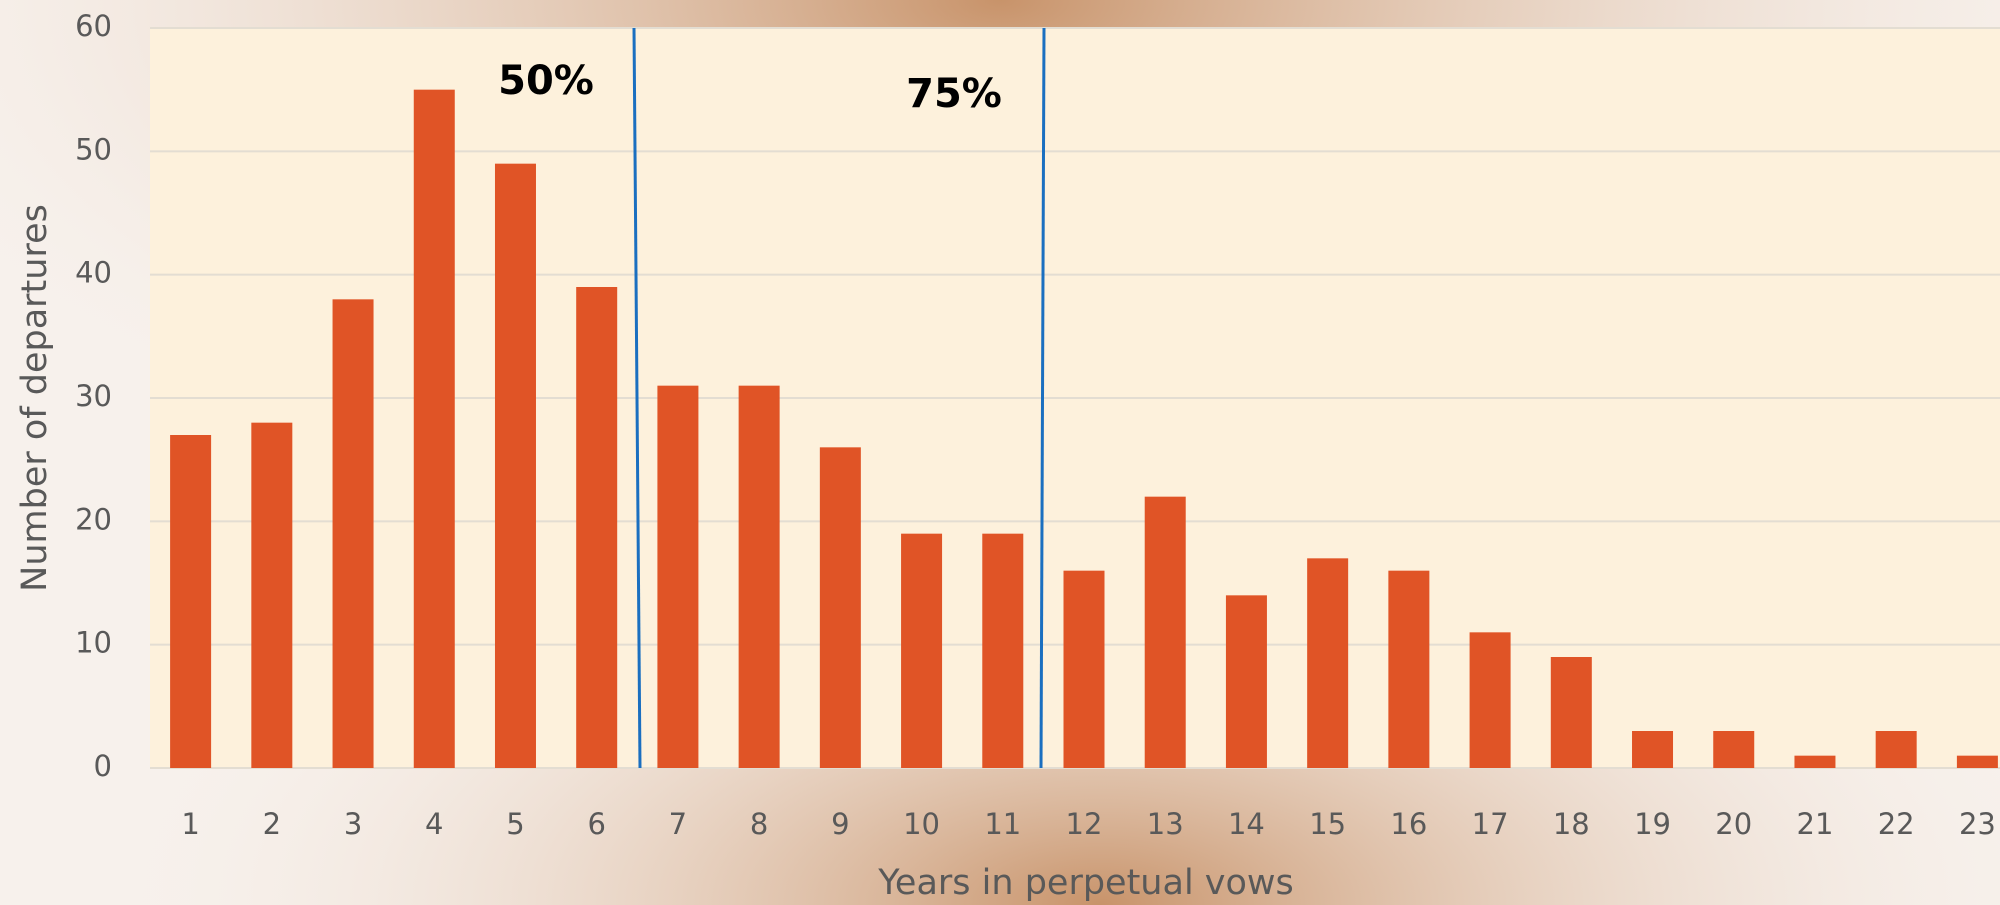 The height and width of the screenshot is (905, 2000). I want to click on y-tick-label: 0, so click(103, 766).